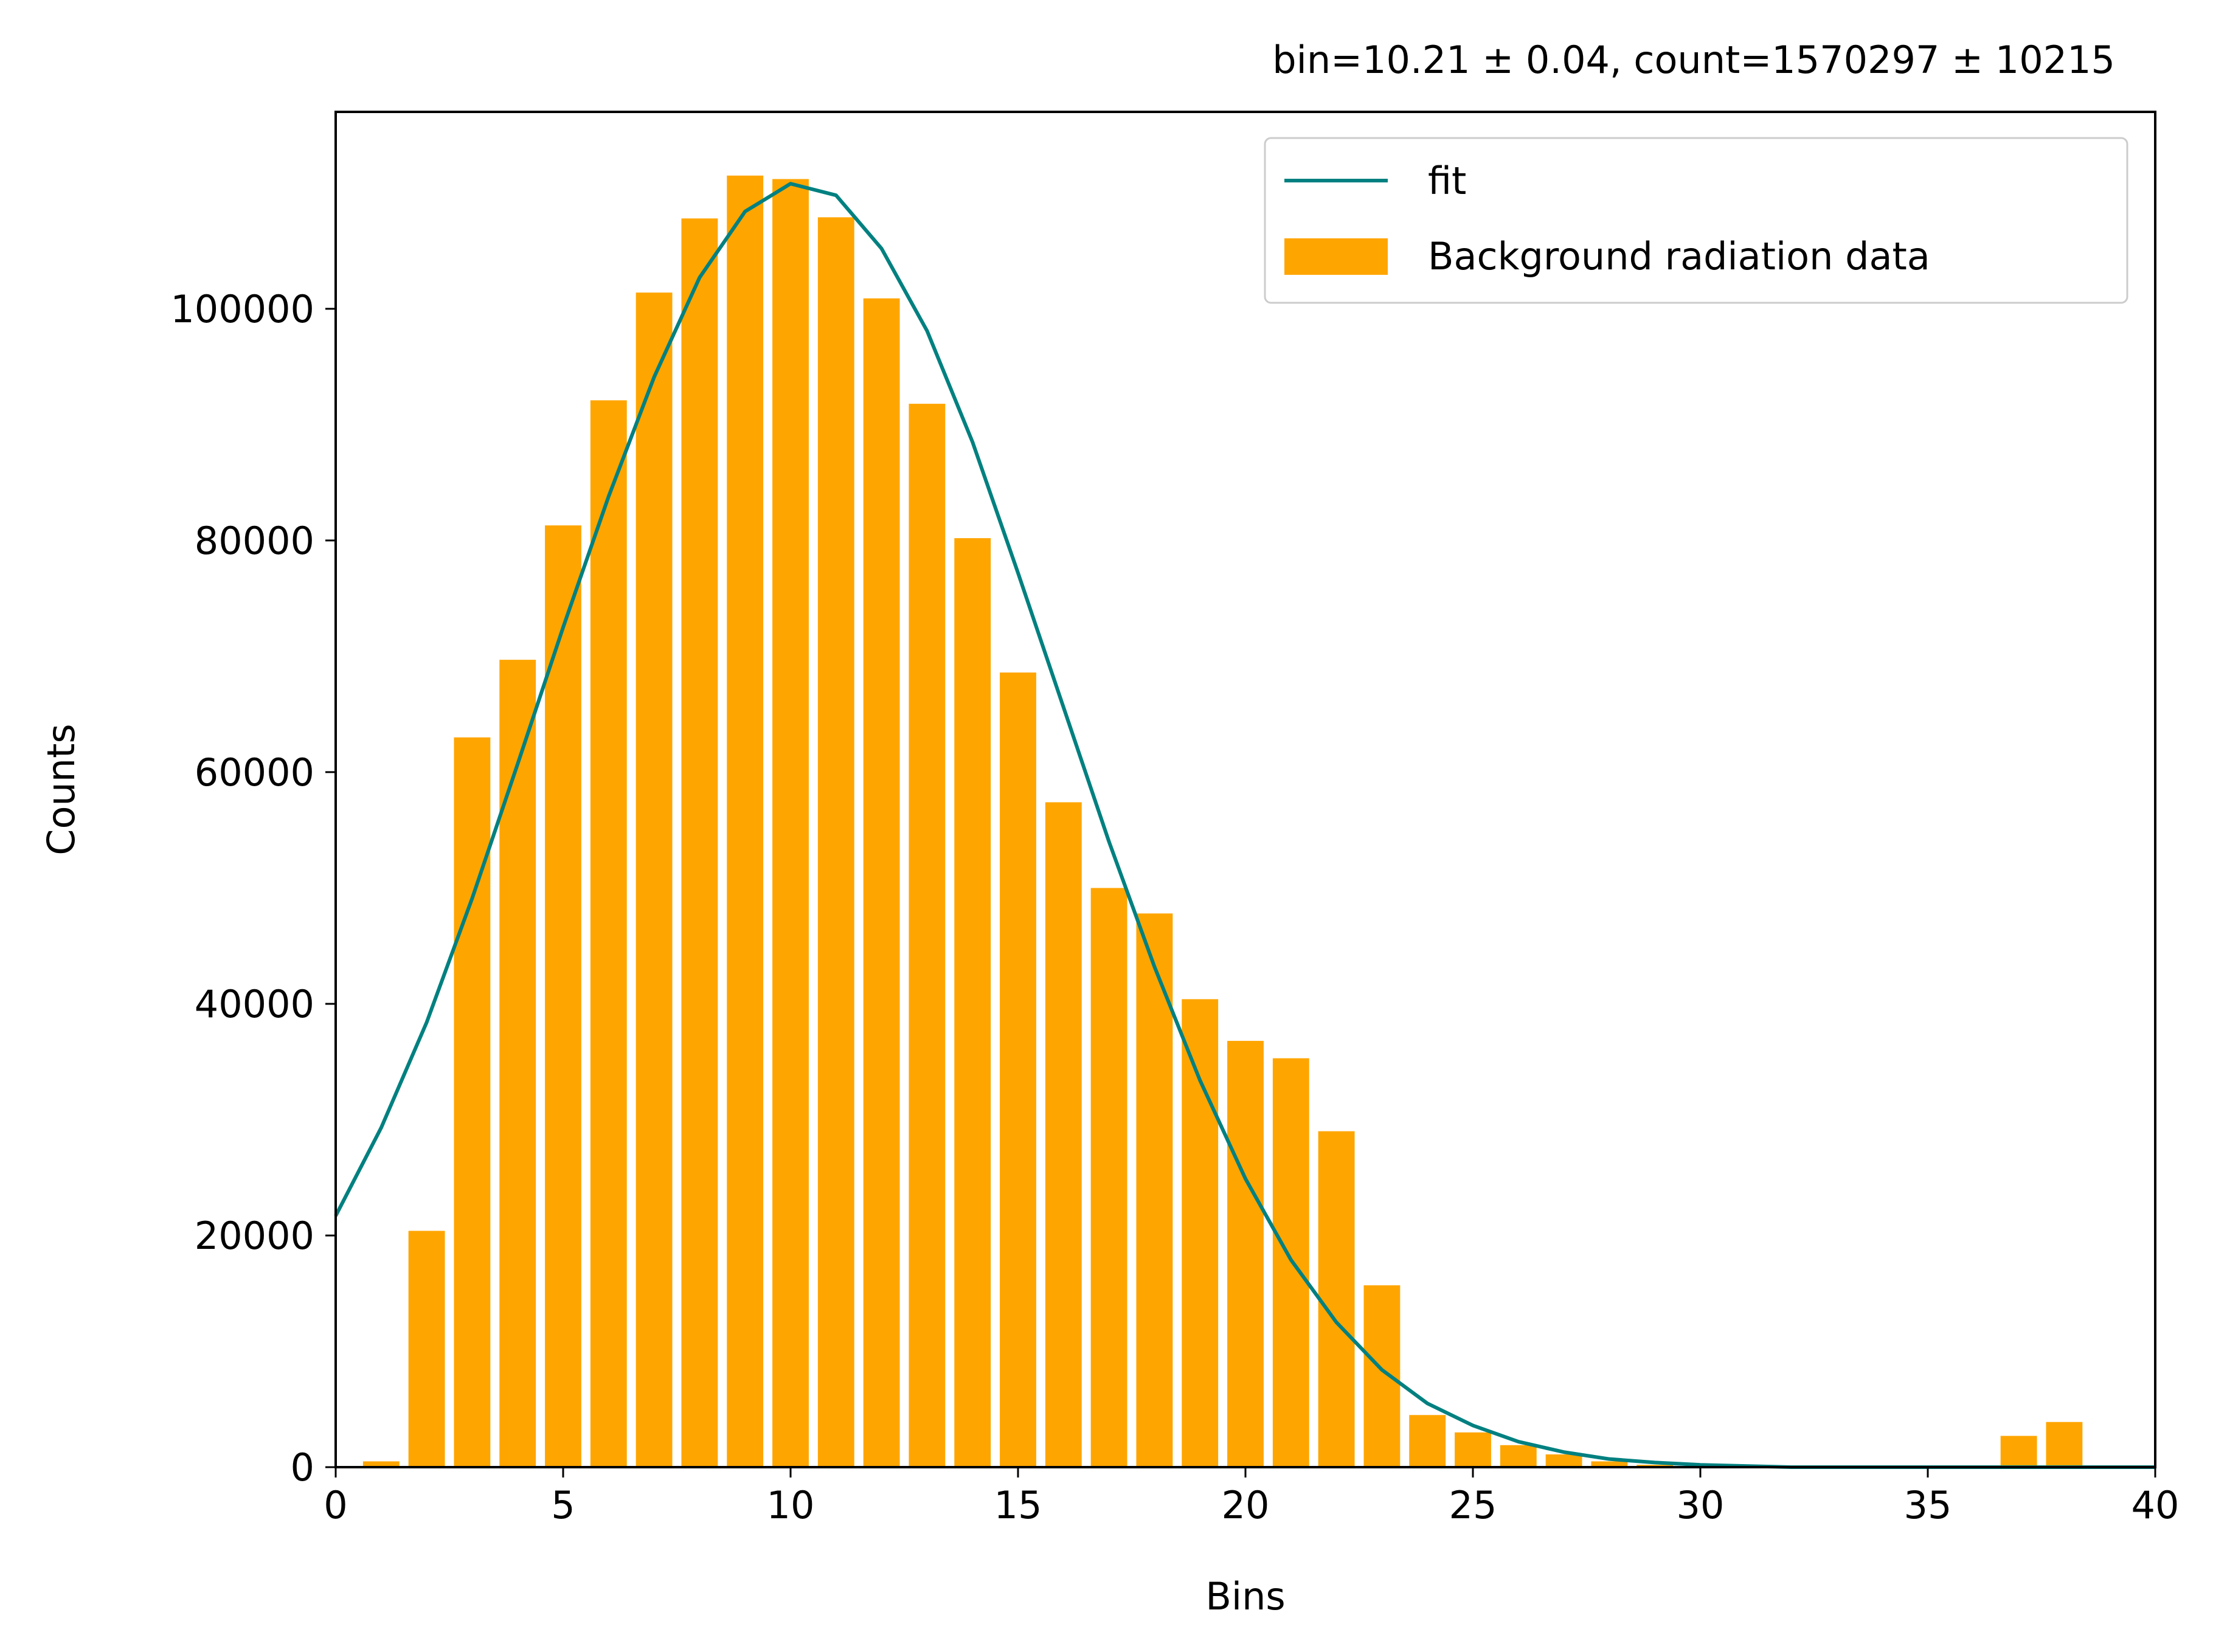 Image resolution: width=2213 pixels, height=1652 pixels. Describe the element at coordinates (254, 772) in the screenshot. I see `y-tick-label: 60000` at that location.